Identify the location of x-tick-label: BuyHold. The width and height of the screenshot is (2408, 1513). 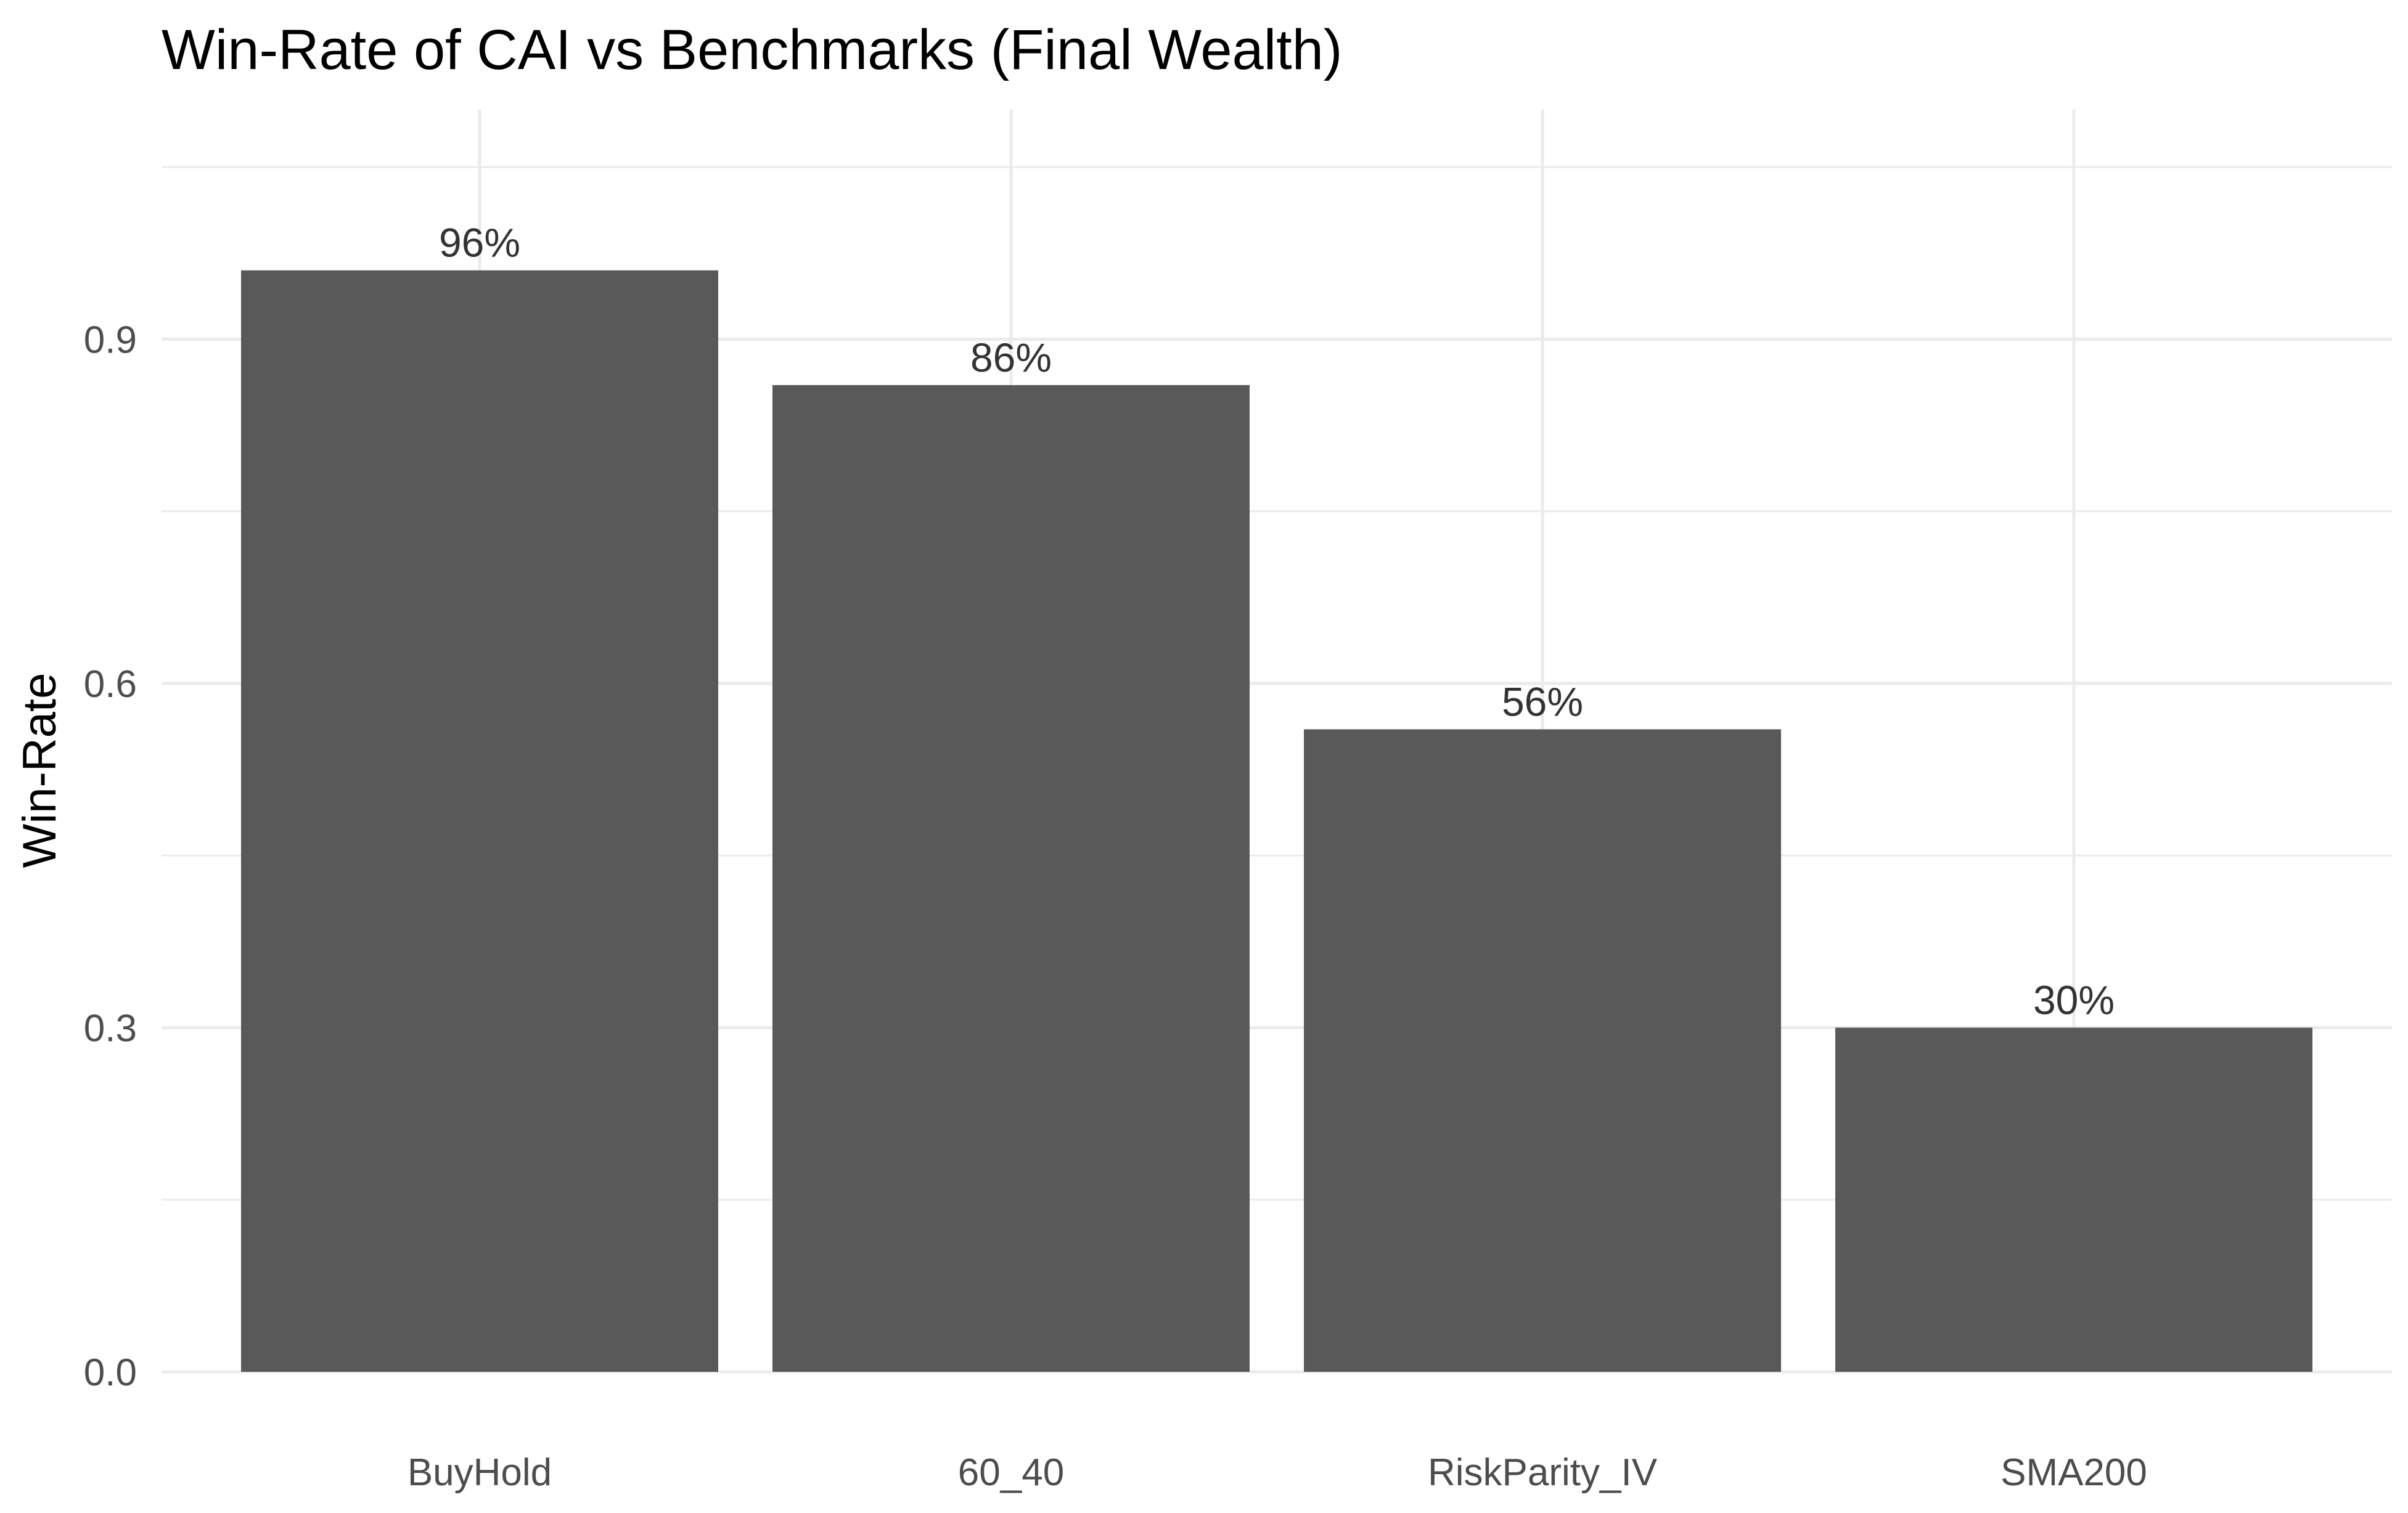
(480, 1473).